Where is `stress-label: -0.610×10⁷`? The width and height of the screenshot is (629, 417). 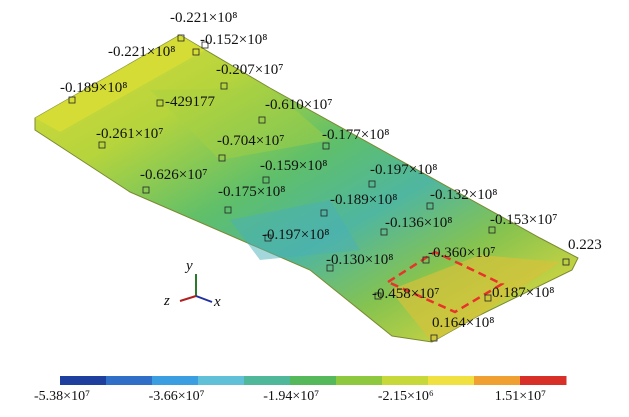
stress-label: -0.610×10⁷ is located at coordinates (298, 105).